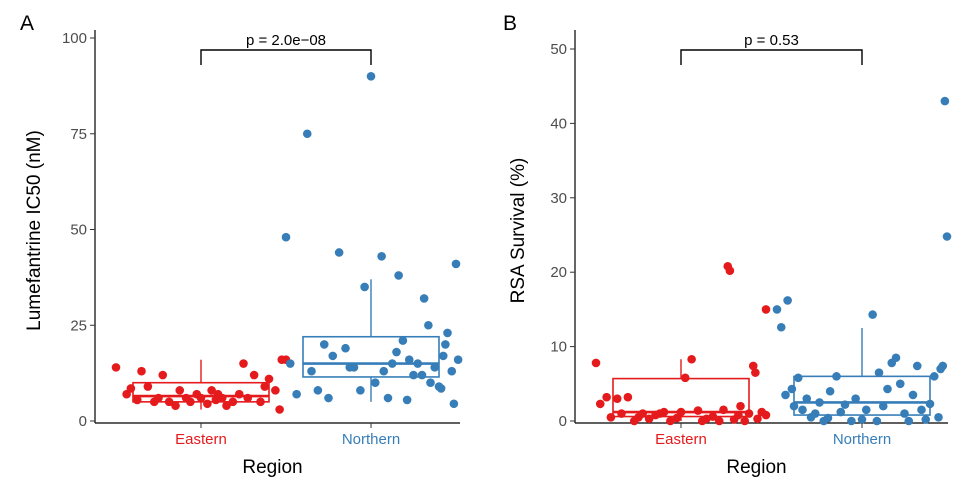 Image resolution: width=961 pixels, height=480 pixels. I want to click on x-tick-label-eastern: Eastern, so click(681, 439).